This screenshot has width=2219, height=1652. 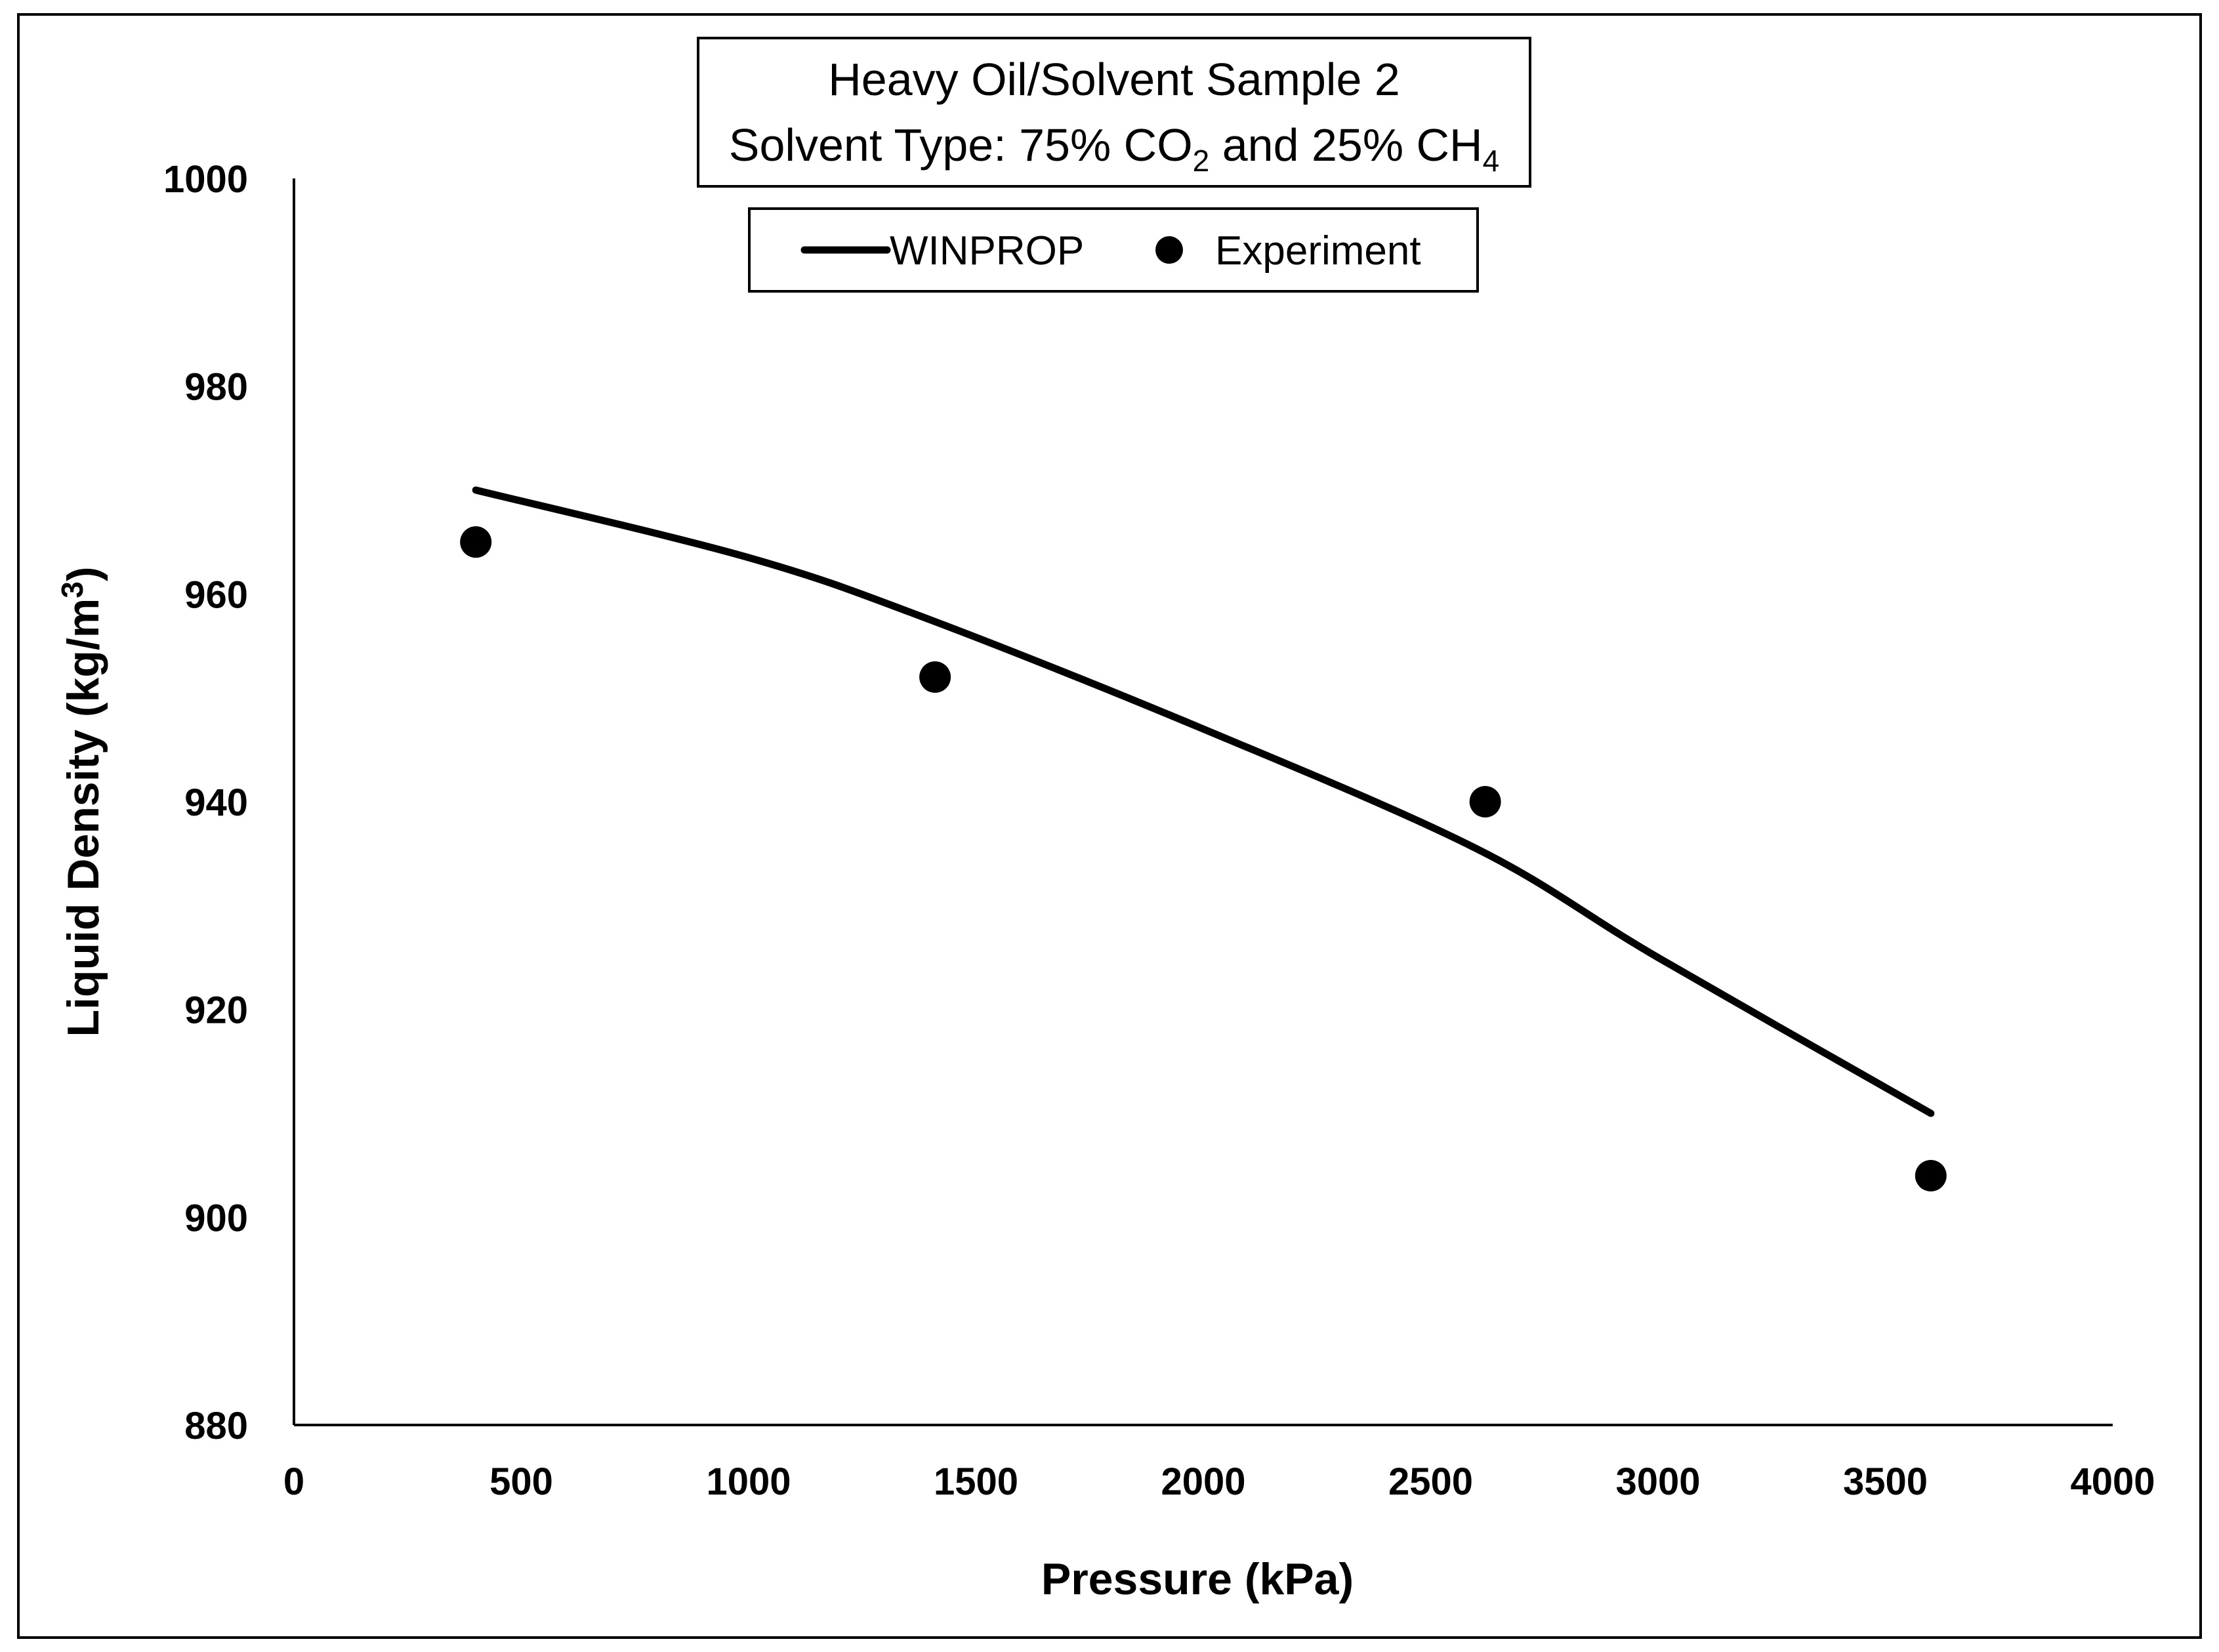 I want to click on title-line2-mid: and 25% CH, so click(x=1345, y=145).